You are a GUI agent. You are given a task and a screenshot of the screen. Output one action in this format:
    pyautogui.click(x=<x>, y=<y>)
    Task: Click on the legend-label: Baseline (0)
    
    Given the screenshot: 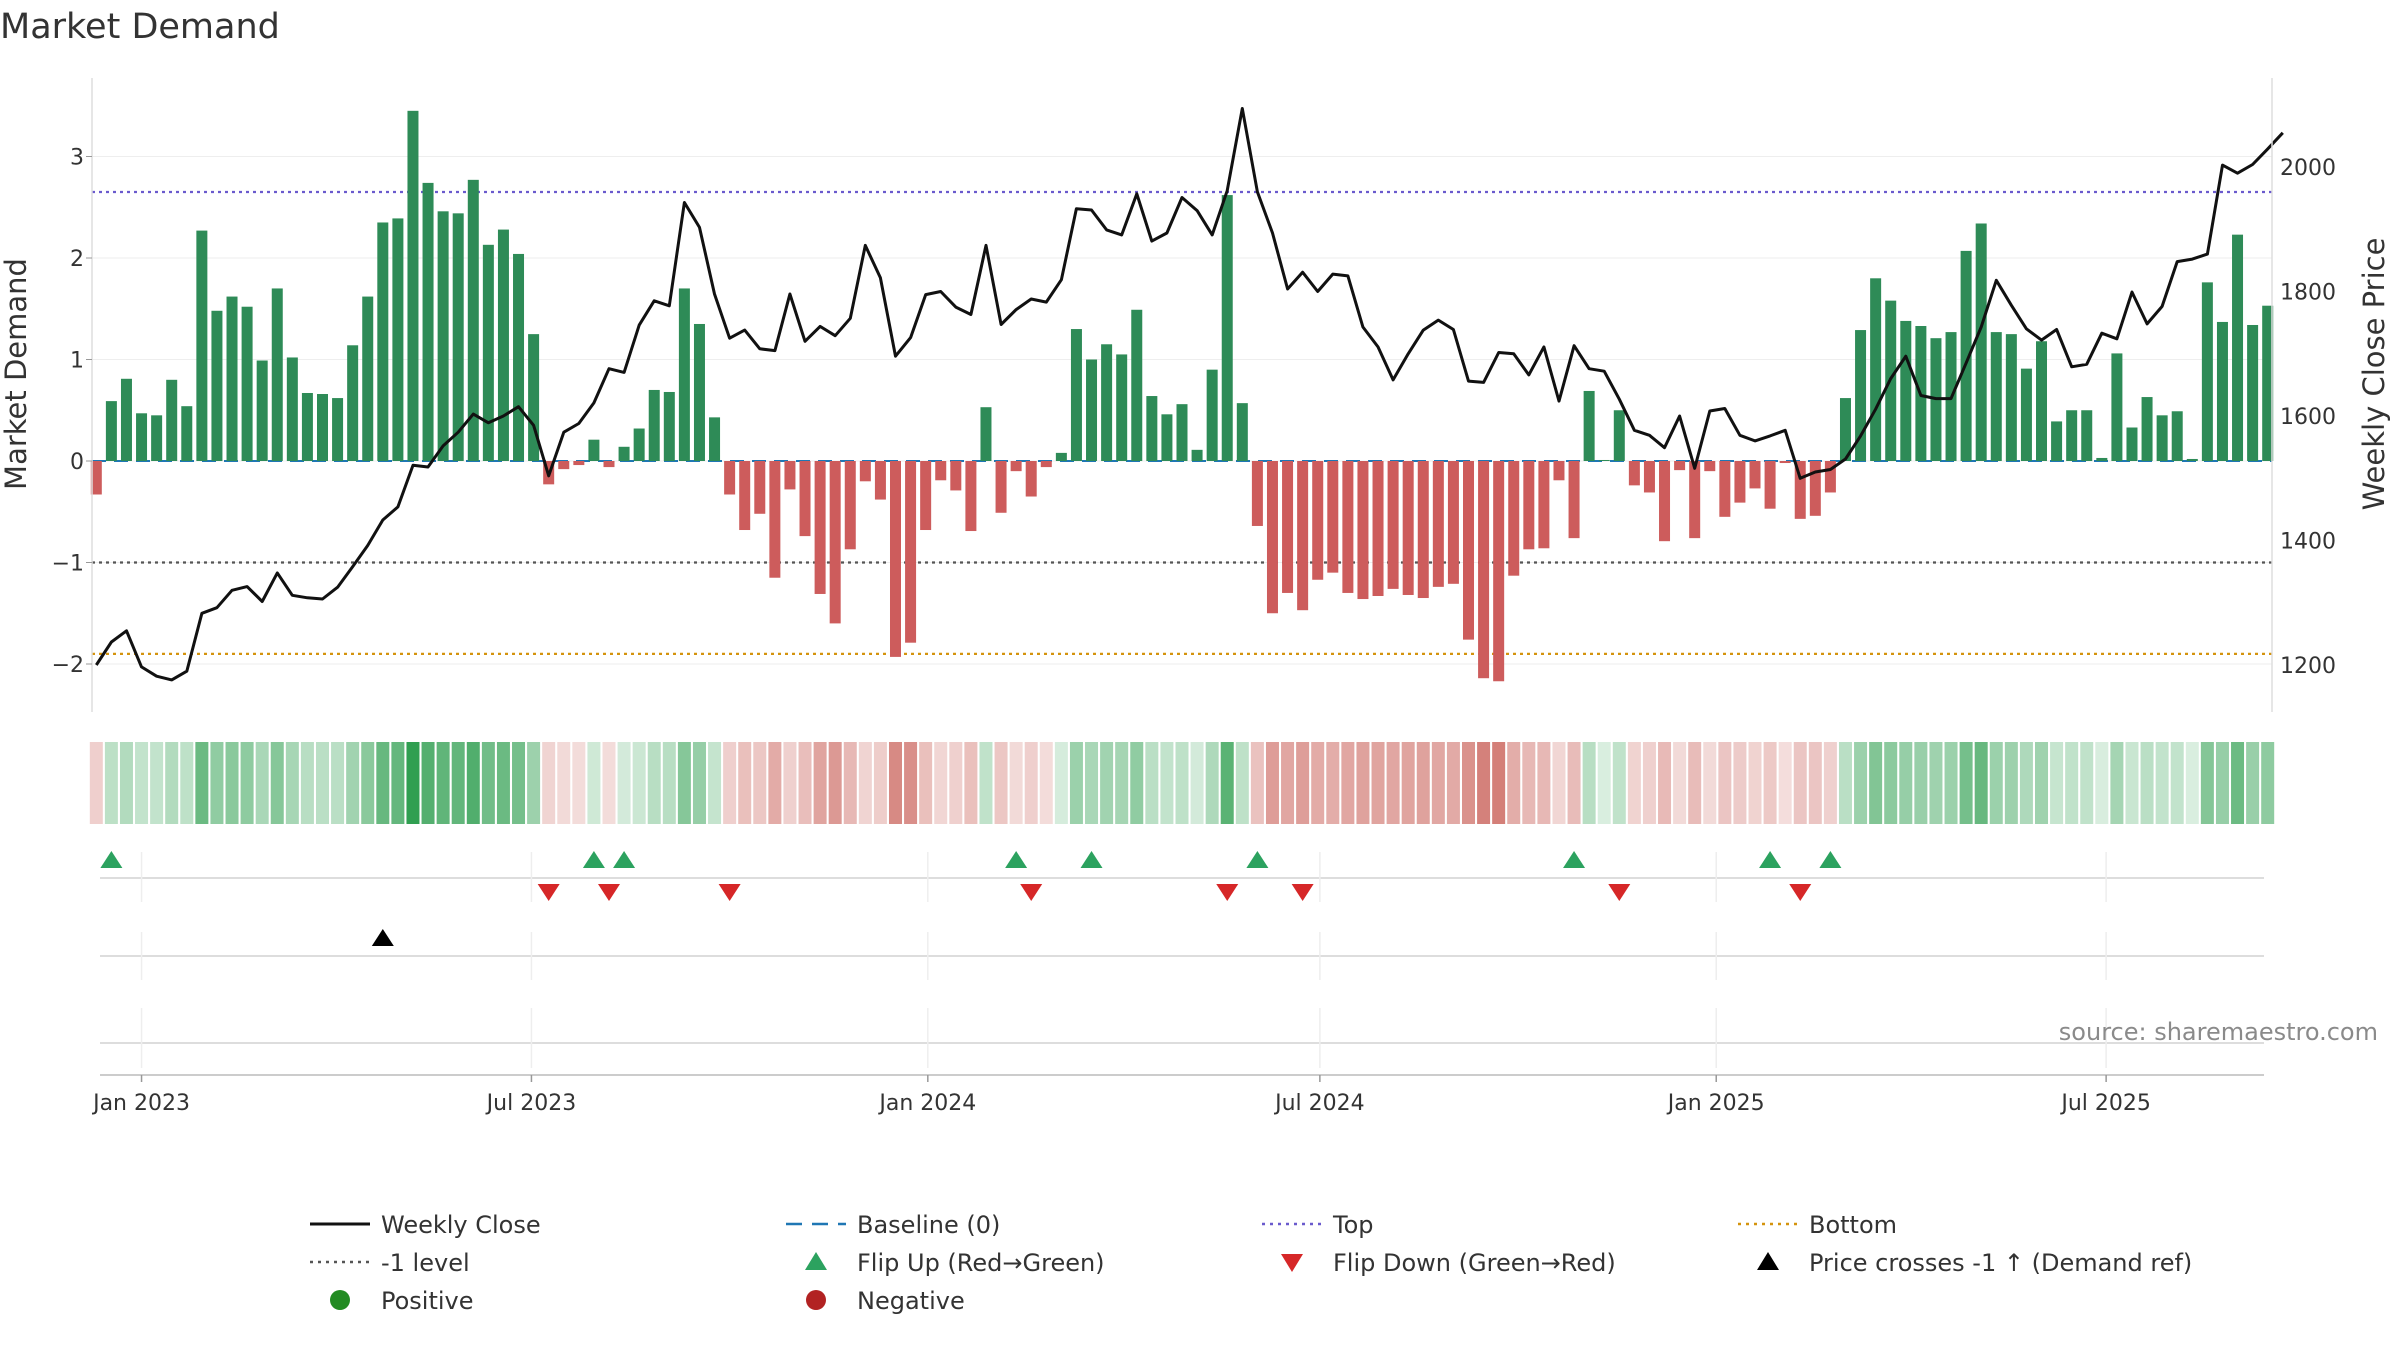 What is the action you would take?
    pyautogui.click(x=928, y=1225)
    